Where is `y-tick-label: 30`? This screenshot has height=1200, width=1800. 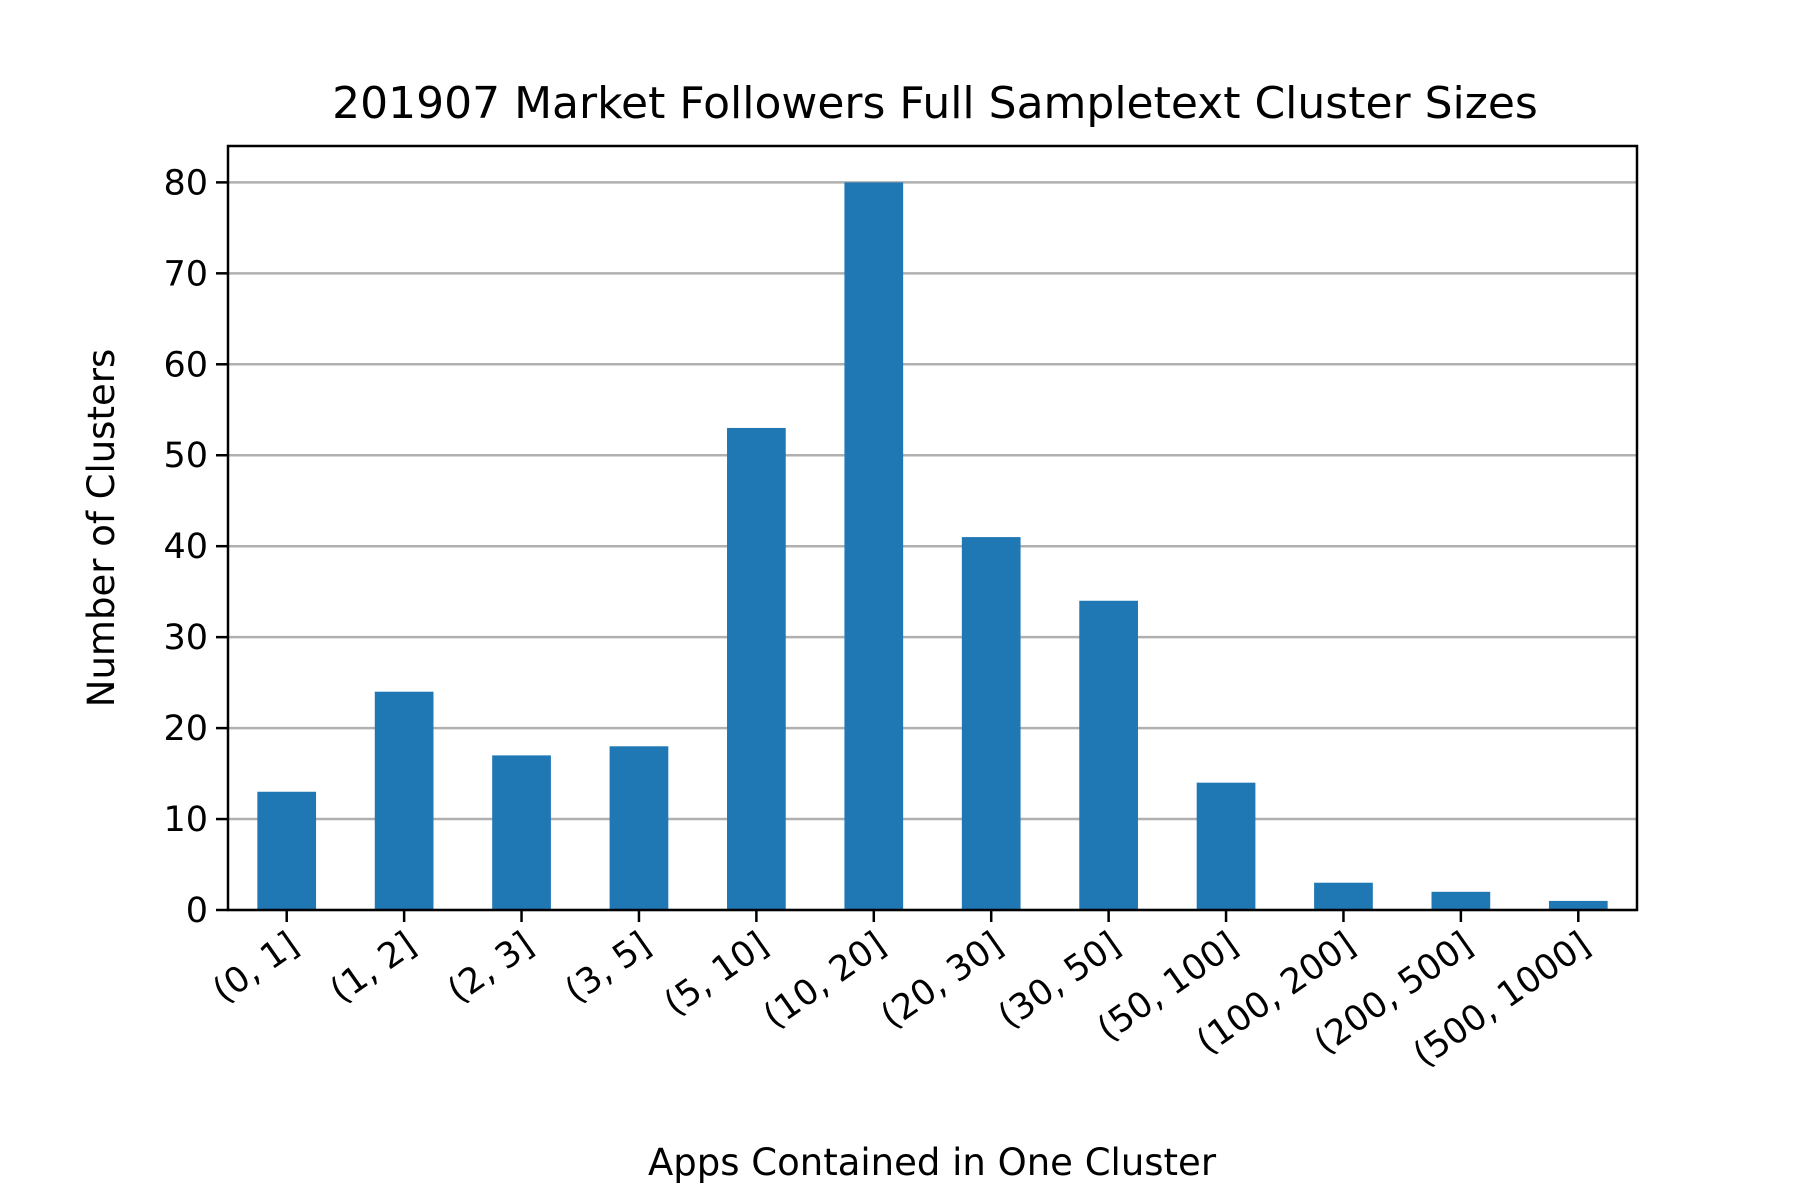
y-tick-label: 30 is located at coordinates (185, 638).